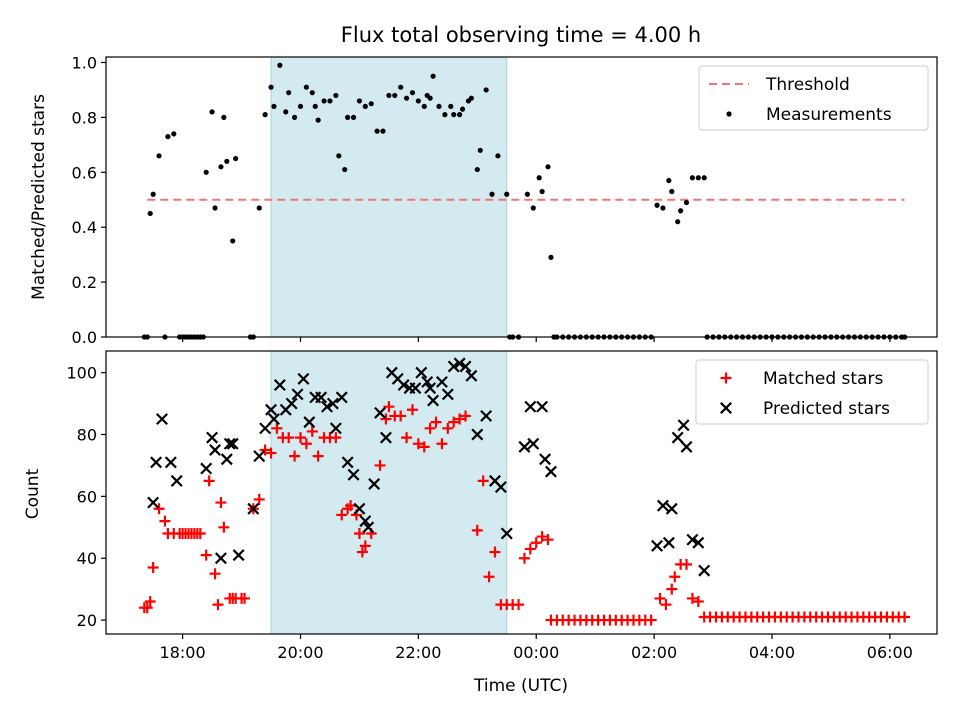 The image size is (960, 720). What do you see at coordinates (81, 373) in the screenshot?
I see `y-tick-label: 100` at bounding box center [81, 373].